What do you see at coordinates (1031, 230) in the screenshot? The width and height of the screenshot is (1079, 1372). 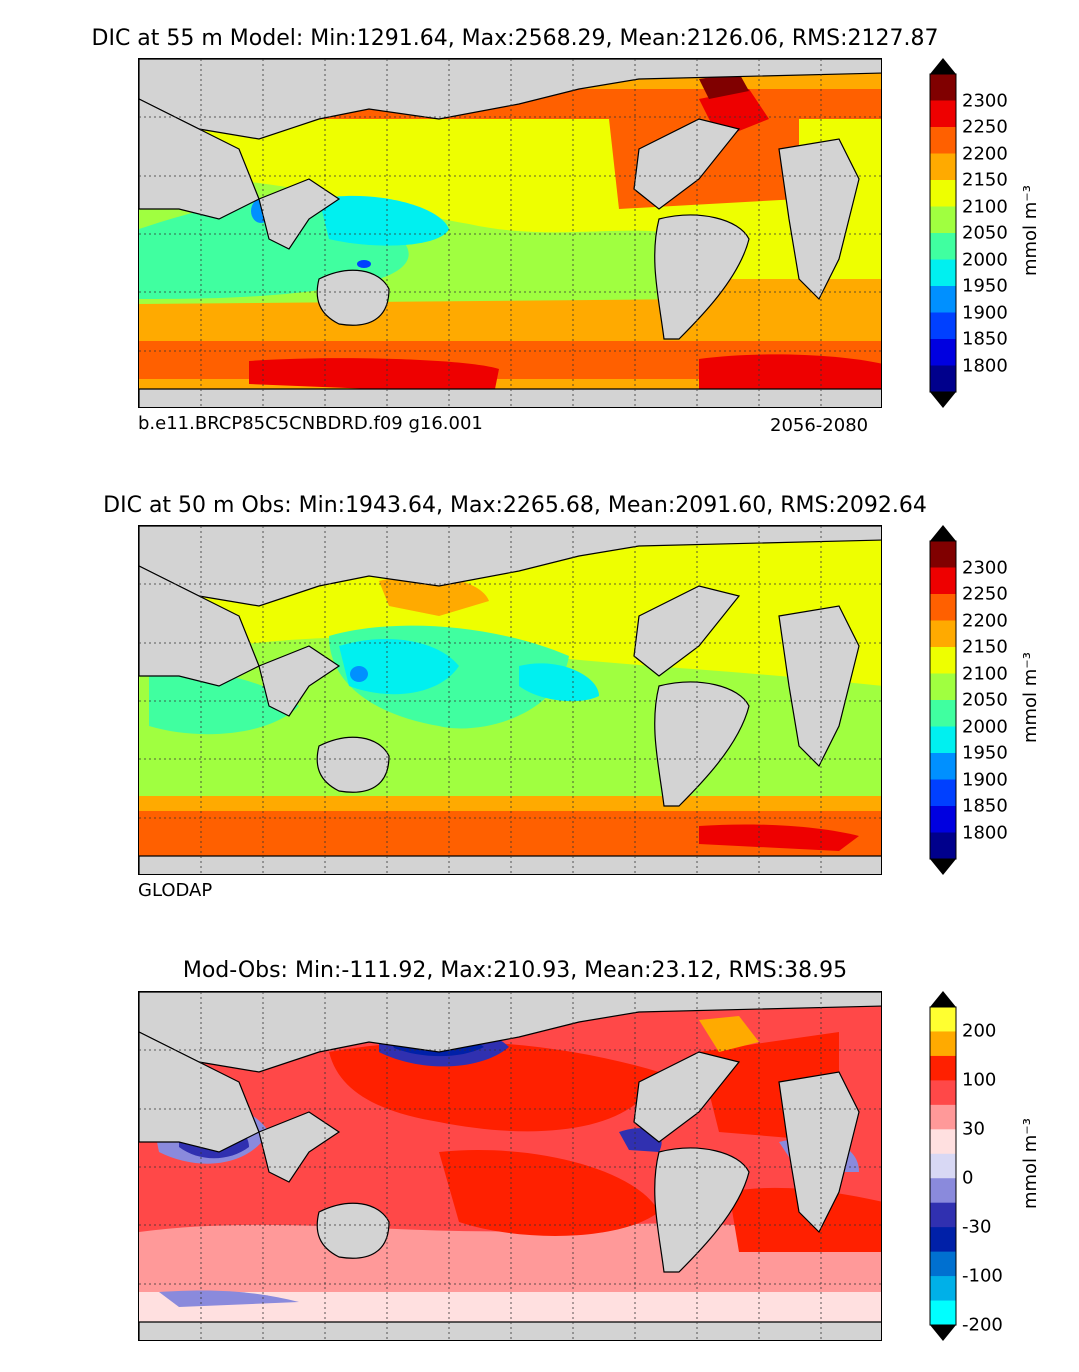 I see `panel1-colorbar-unit: mmol m⁻³` at bounding box center [1031, 230].